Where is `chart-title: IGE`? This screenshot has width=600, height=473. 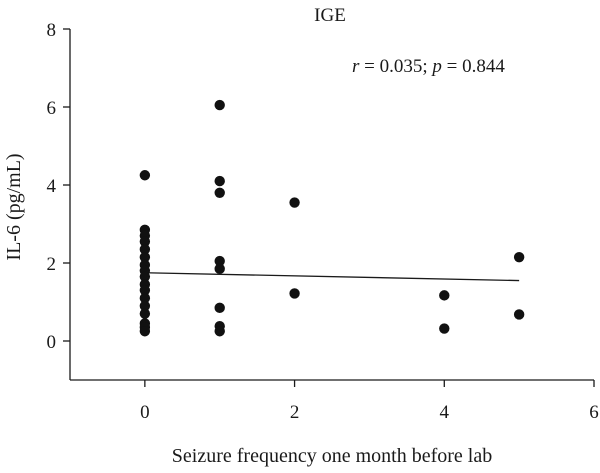 chart-title: IGE is located at coordinates (330, 15).